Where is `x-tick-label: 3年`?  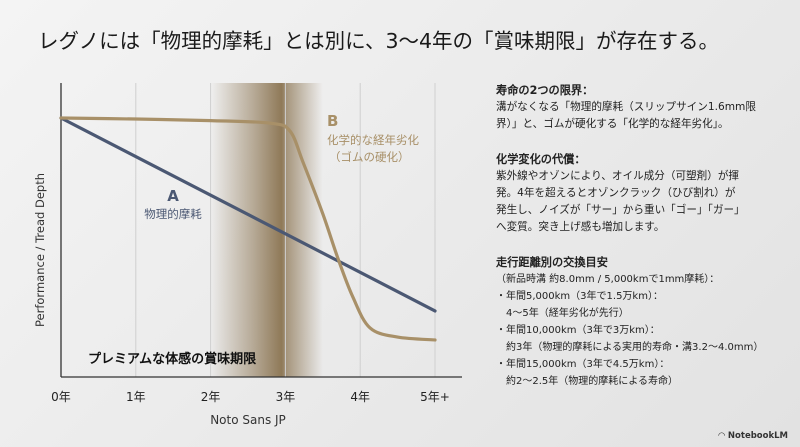 x-tick-label: 3年 is located at coordinates (286, 397).